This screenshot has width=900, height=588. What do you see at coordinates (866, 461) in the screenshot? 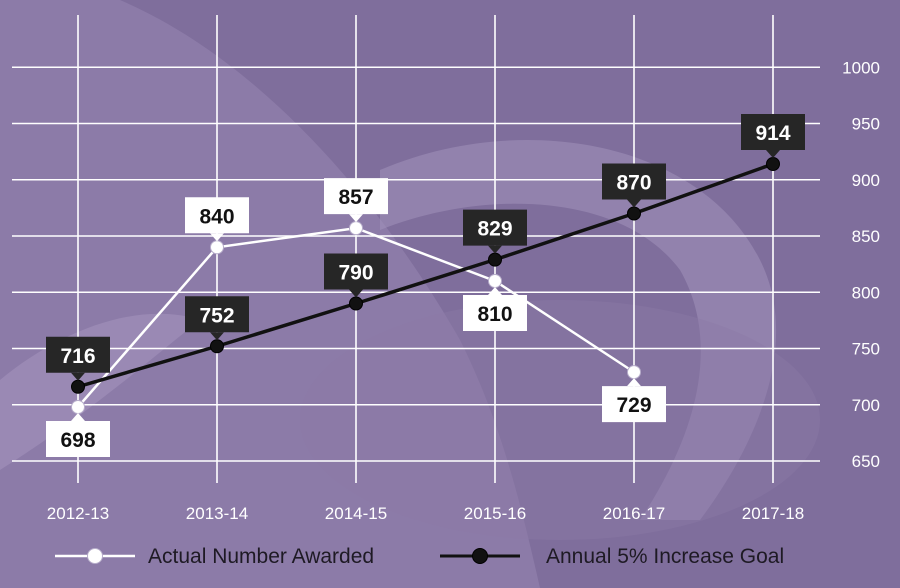
I see `y-tick-label: 650` at bounding box center [866, 461].